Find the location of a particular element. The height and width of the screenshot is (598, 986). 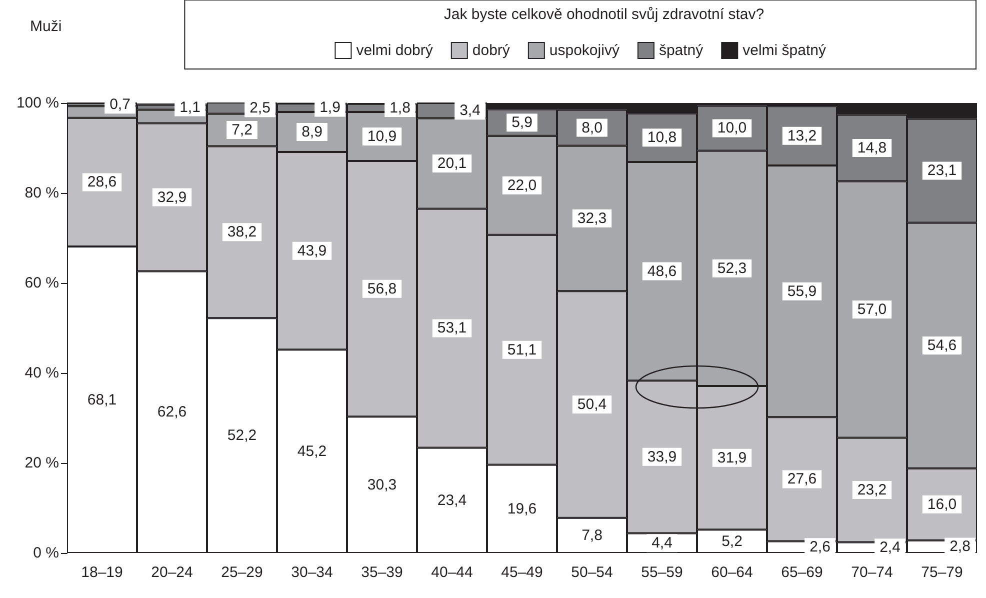

data-label: 0,7 is located at coordinates (120, 105).